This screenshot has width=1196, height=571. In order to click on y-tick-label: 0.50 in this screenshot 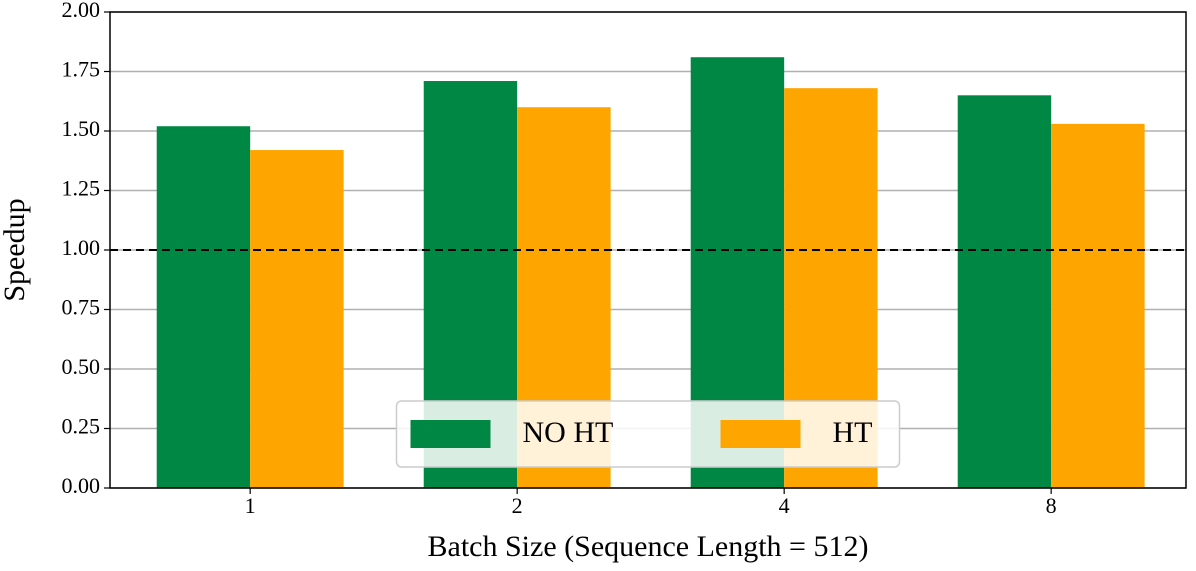, I will do `click(81, 366)`.